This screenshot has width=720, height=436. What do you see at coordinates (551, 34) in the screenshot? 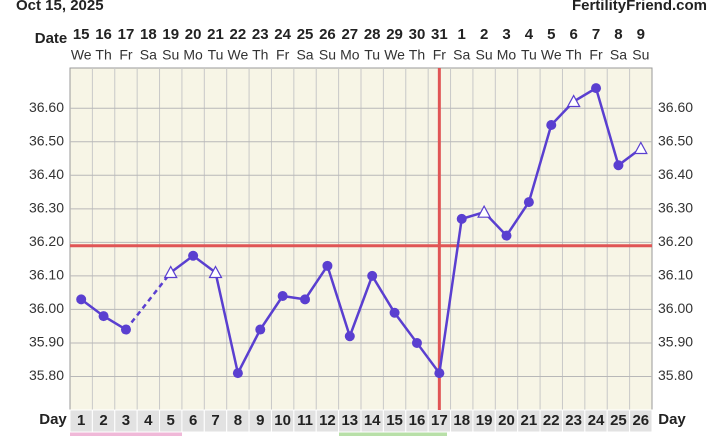
I see `date-label: 5` at bounding box center [551, 34].